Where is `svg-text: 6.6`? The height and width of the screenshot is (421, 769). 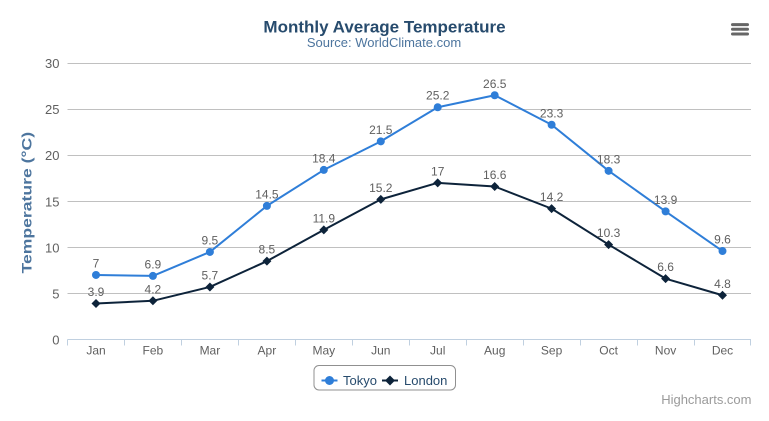
svg-text: 6.6 is located at coordinates (665, 267).